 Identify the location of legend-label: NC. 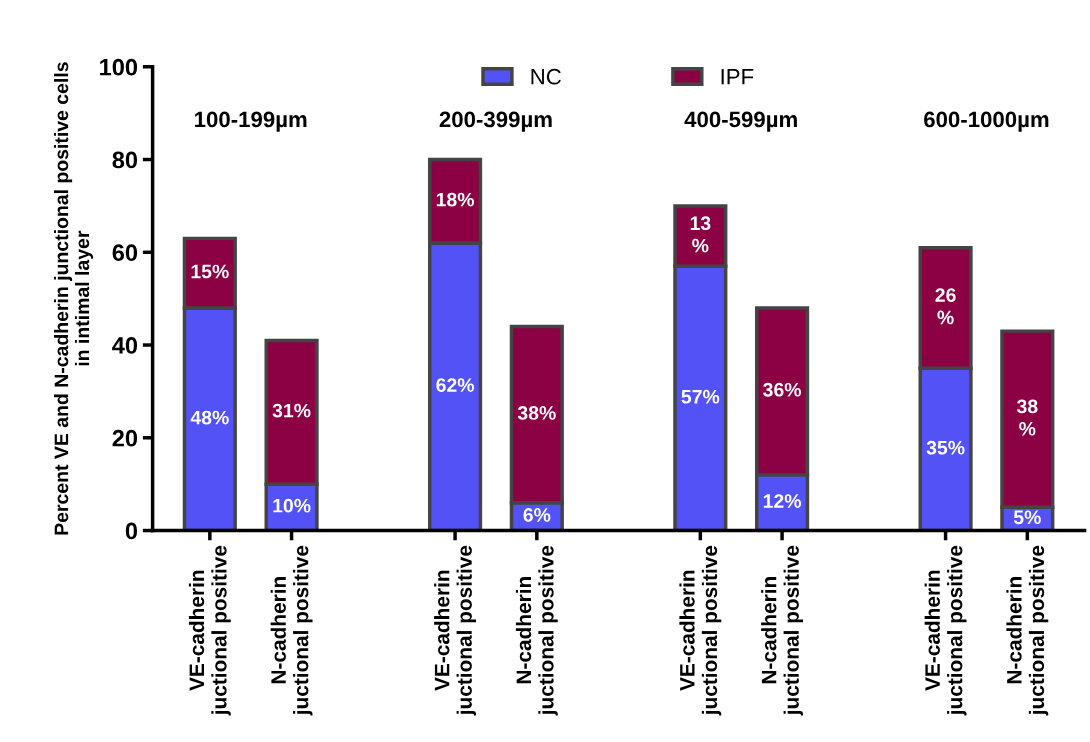
(546, 76).